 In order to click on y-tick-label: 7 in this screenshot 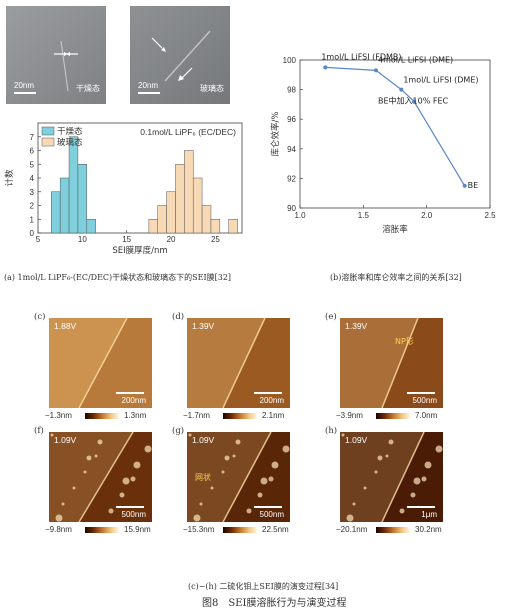, I will do `click(32, 137)`.